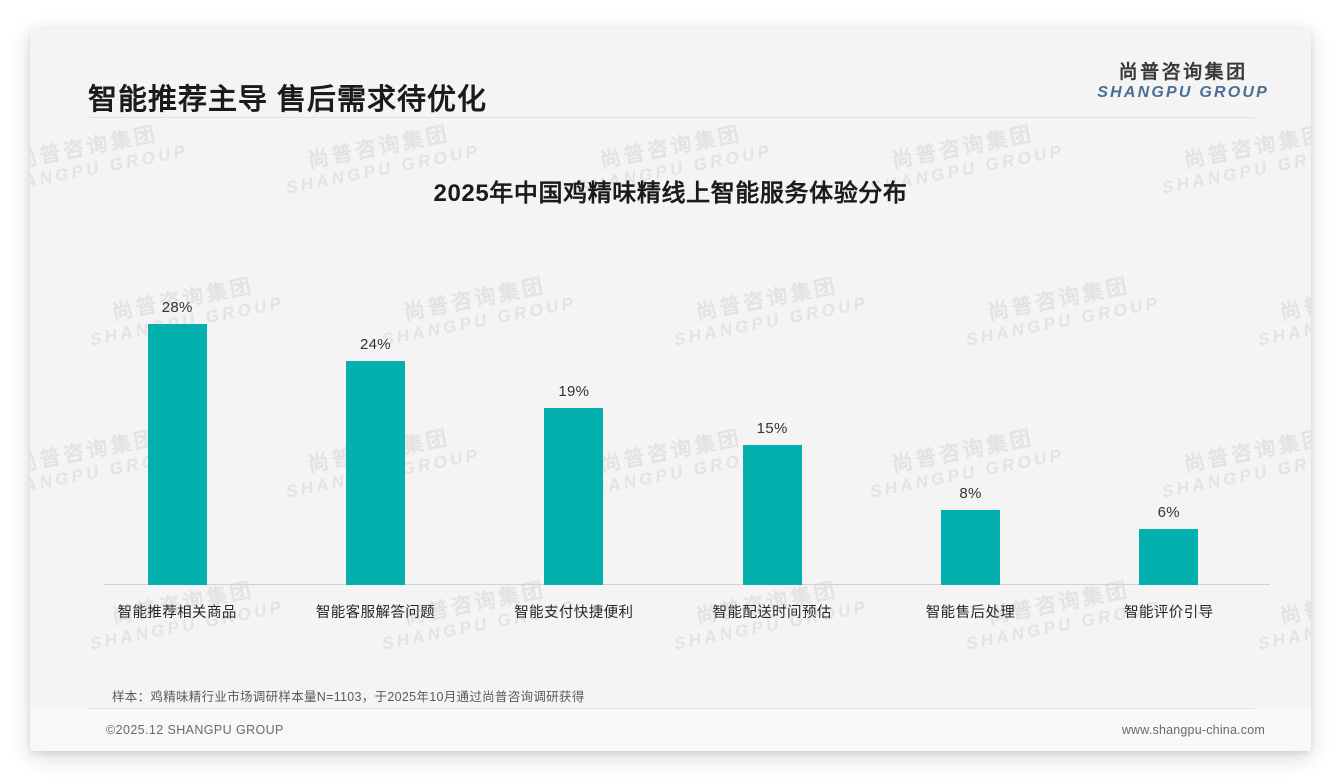  What do you see at coordinates (375, 613) in the screenshot?
I see `category-label: 智能客服解答问题` at bounding box center [375, 613].